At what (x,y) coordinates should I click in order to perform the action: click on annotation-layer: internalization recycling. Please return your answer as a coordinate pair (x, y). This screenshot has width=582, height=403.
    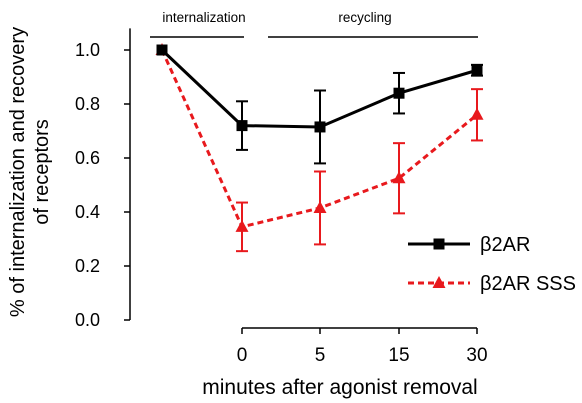
    Looking at the image, I should click on (314, 24).